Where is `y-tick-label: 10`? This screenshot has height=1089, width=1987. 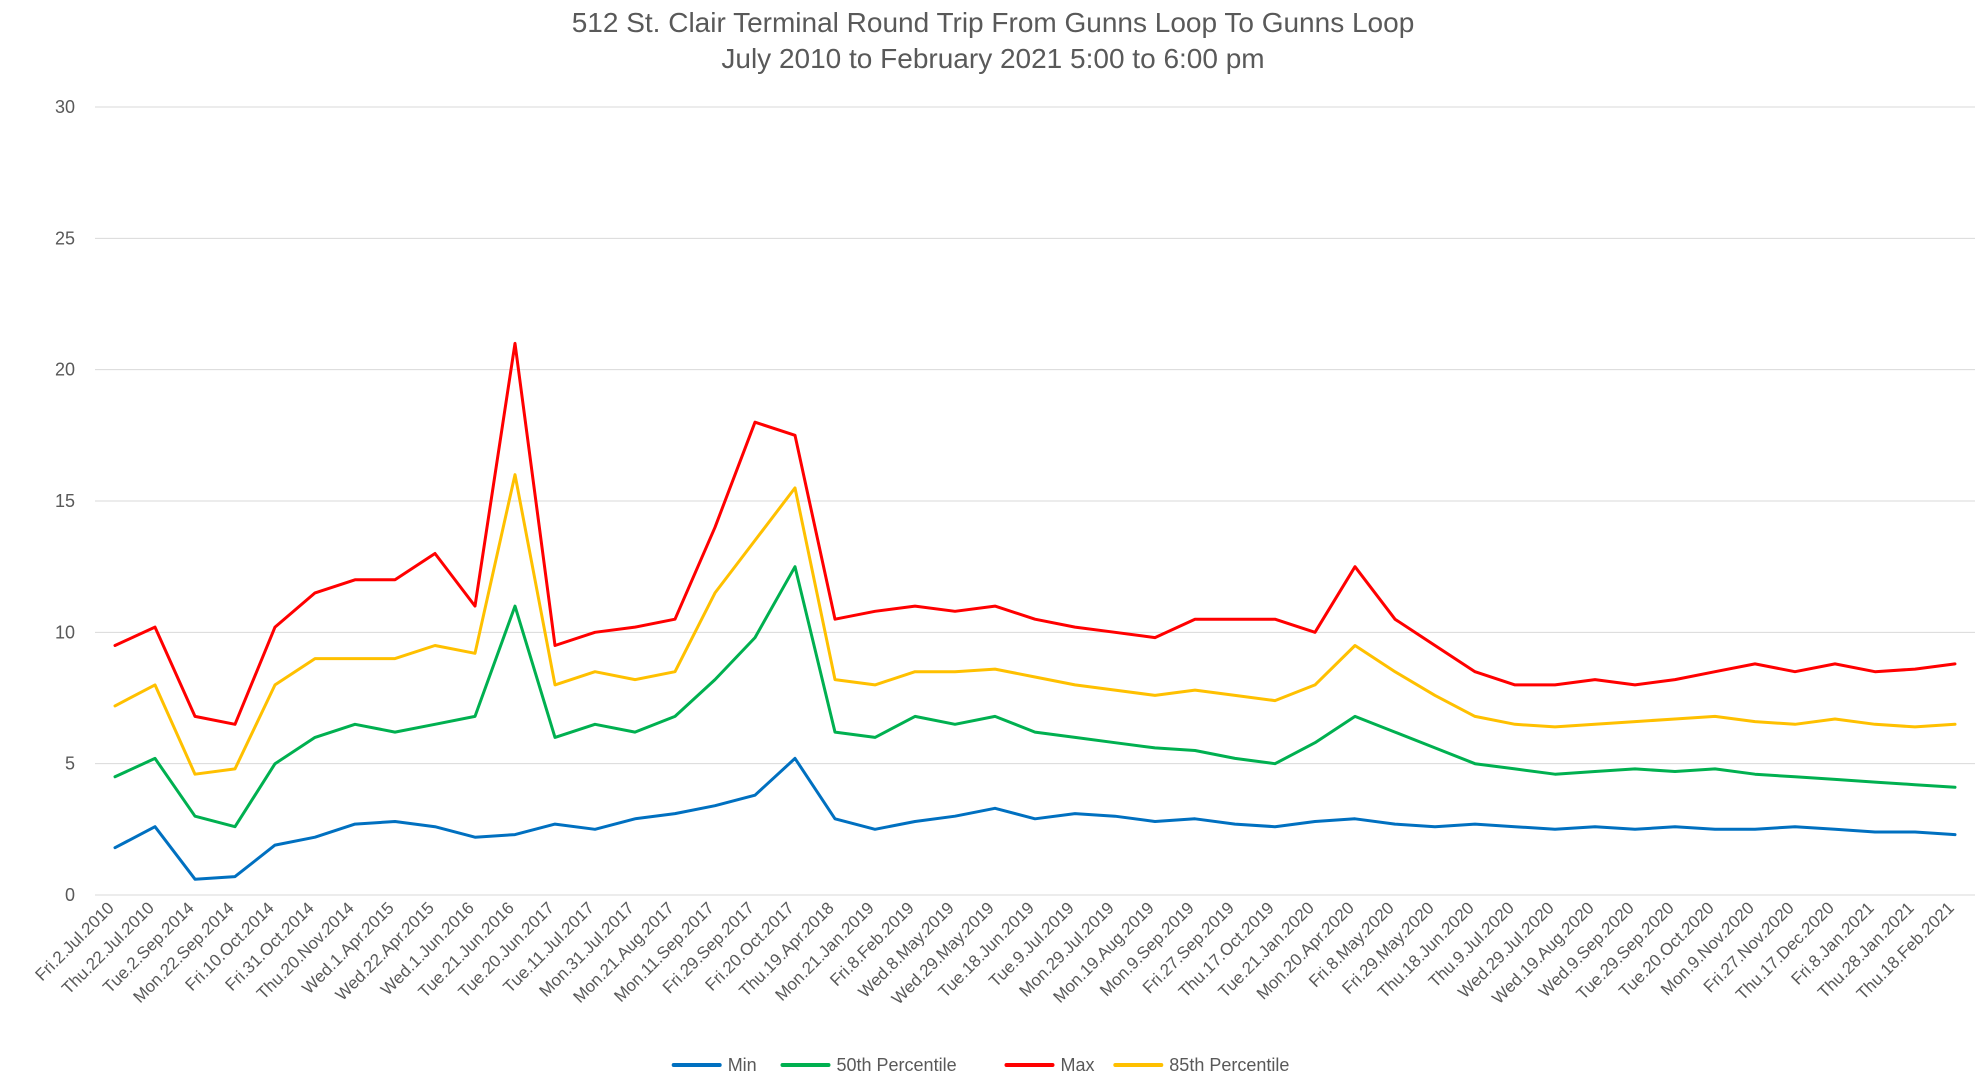
y-tick-label: 10 is located at coordinates (65, 632).